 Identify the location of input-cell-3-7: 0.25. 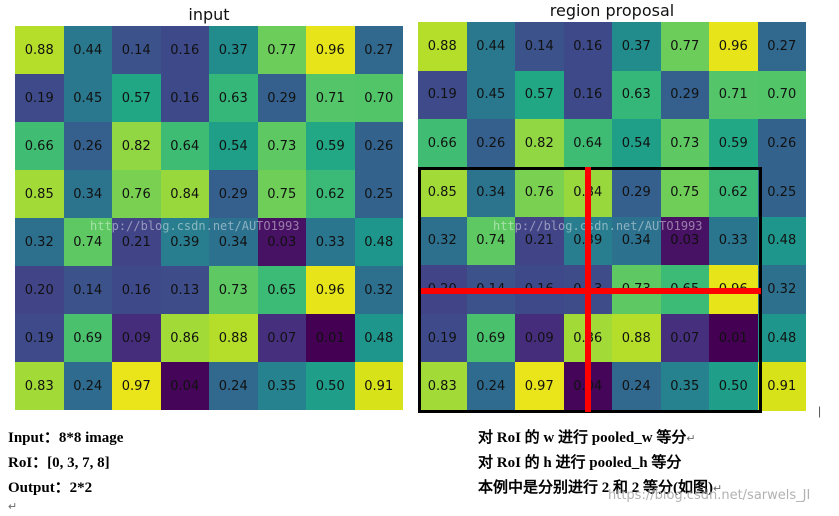
(378, 194).